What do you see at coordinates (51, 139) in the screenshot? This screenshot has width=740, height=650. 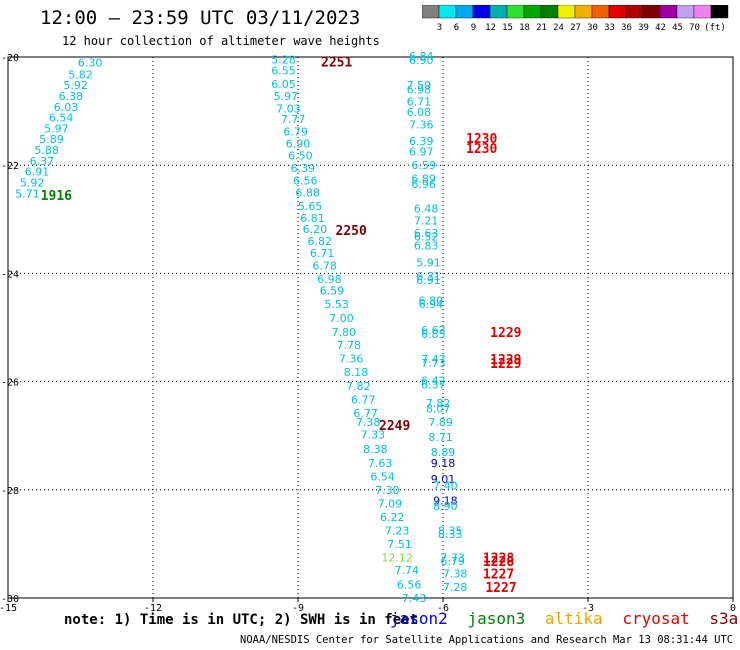 I see `swh-value-label: 5.89` at bounding box center [51, 139].